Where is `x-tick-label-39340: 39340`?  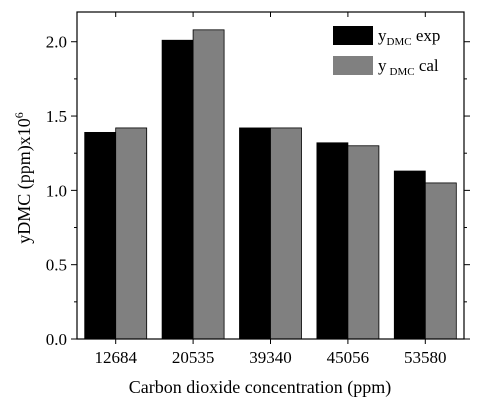 x-tick-label-39340: 39340 is located at coordinates (270, 357).